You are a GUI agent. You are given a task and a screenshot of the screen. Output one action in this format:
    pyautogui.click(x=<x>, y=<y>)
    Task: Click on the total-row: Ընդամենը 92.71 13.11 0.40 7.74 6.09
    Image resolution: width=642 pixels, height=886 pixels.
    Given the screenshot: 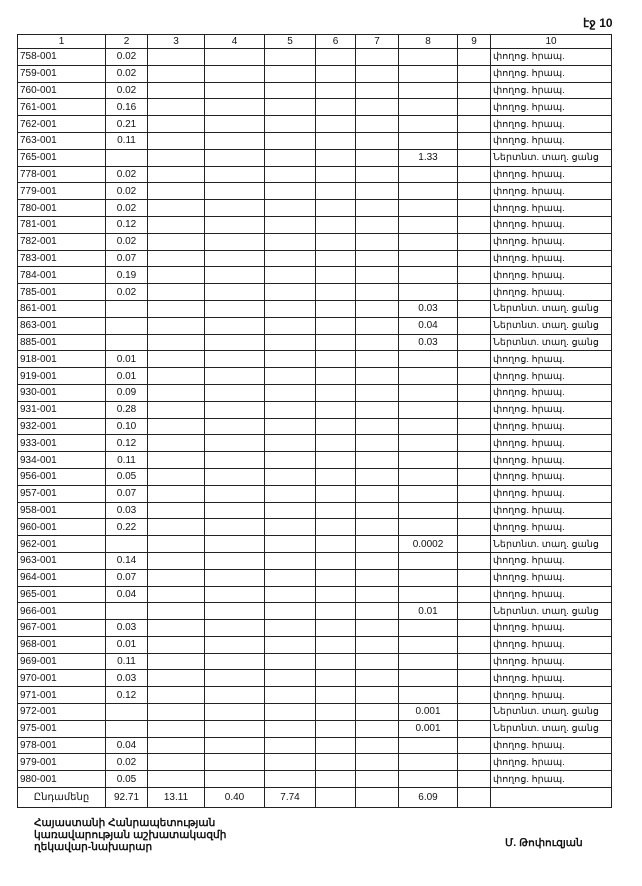 What is the action you would take?
    pyautogui.click(x=314, y=798)
    